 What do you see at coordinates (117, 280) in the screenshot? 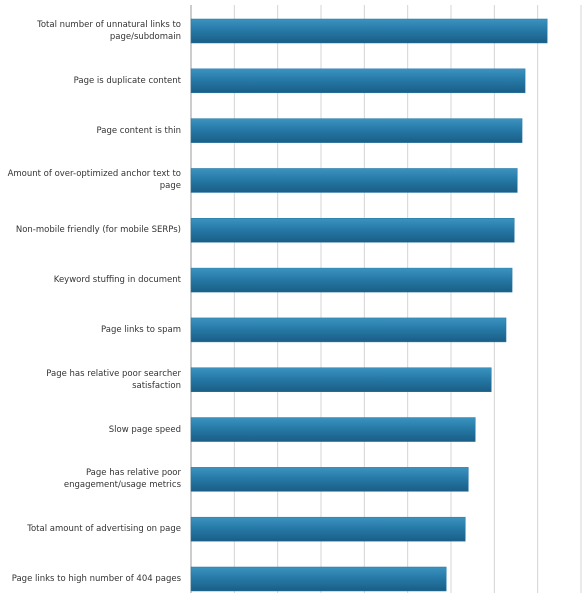
I see `y-tick-label: Keyword stuffing in document` at bounding box center [117, 280].